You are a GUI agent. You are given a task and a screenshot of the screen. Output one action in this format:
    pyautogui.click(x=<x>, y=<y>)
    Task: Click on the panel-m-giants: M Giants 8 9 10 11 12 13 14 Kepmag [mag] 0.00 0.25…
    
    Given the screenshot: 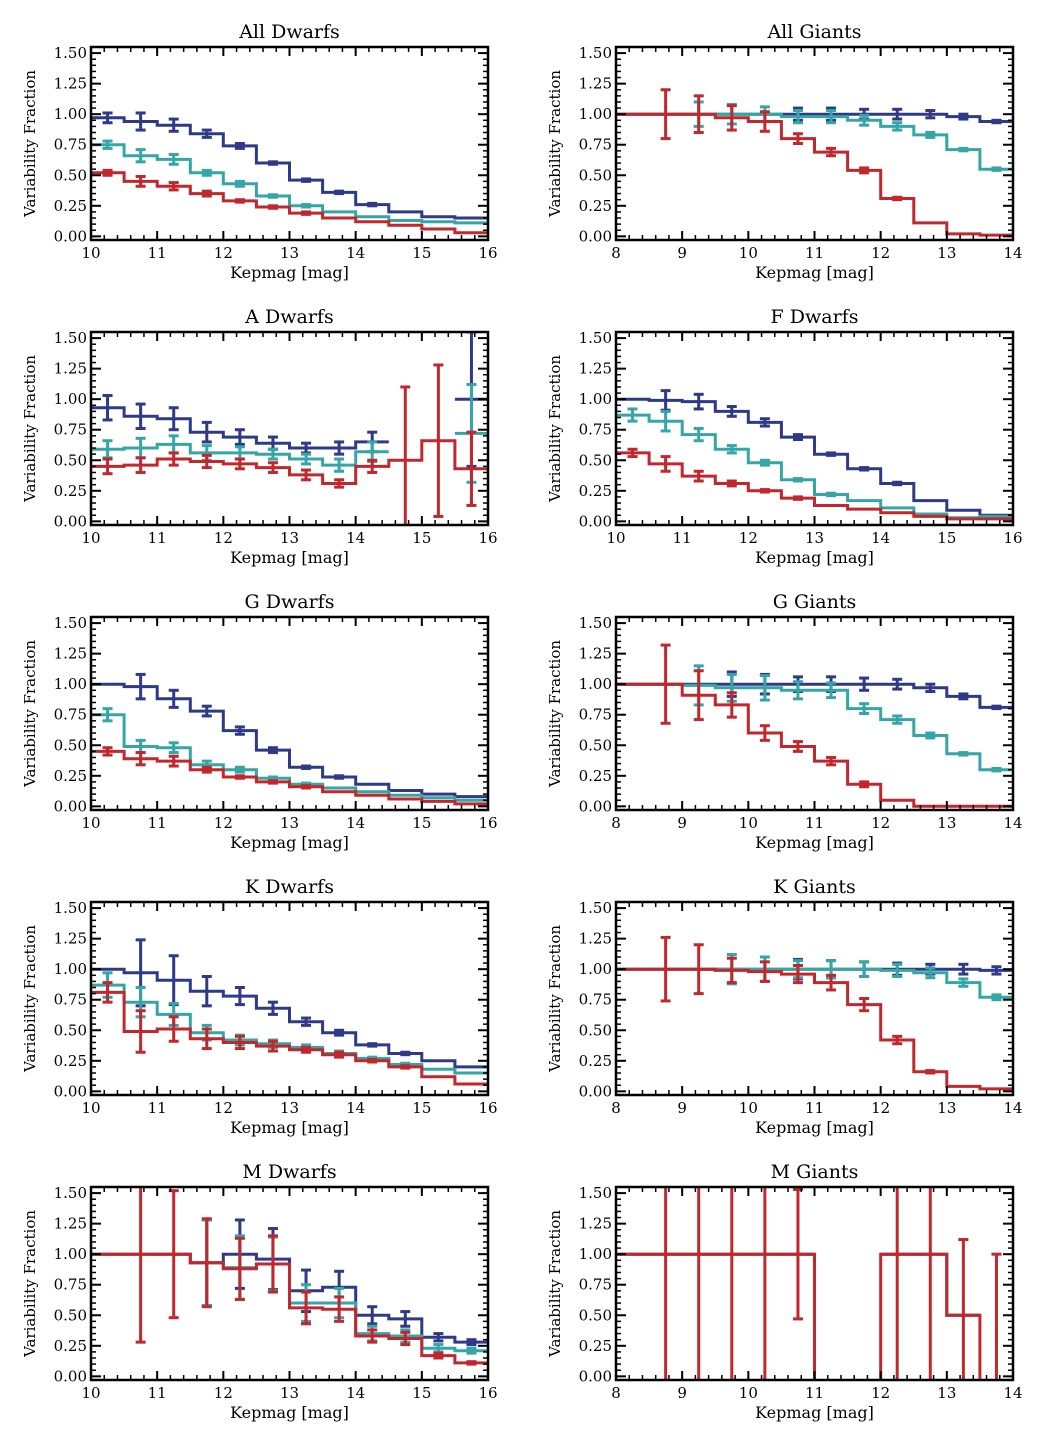 What is the action you would take?
    pyautogui.click(x=784, y=1291)
    